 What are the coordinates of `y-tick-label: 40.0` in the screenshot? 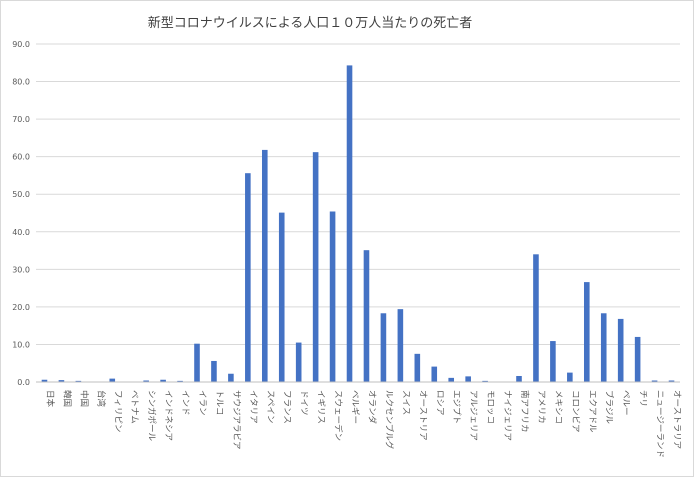 It's located at (21, 232).